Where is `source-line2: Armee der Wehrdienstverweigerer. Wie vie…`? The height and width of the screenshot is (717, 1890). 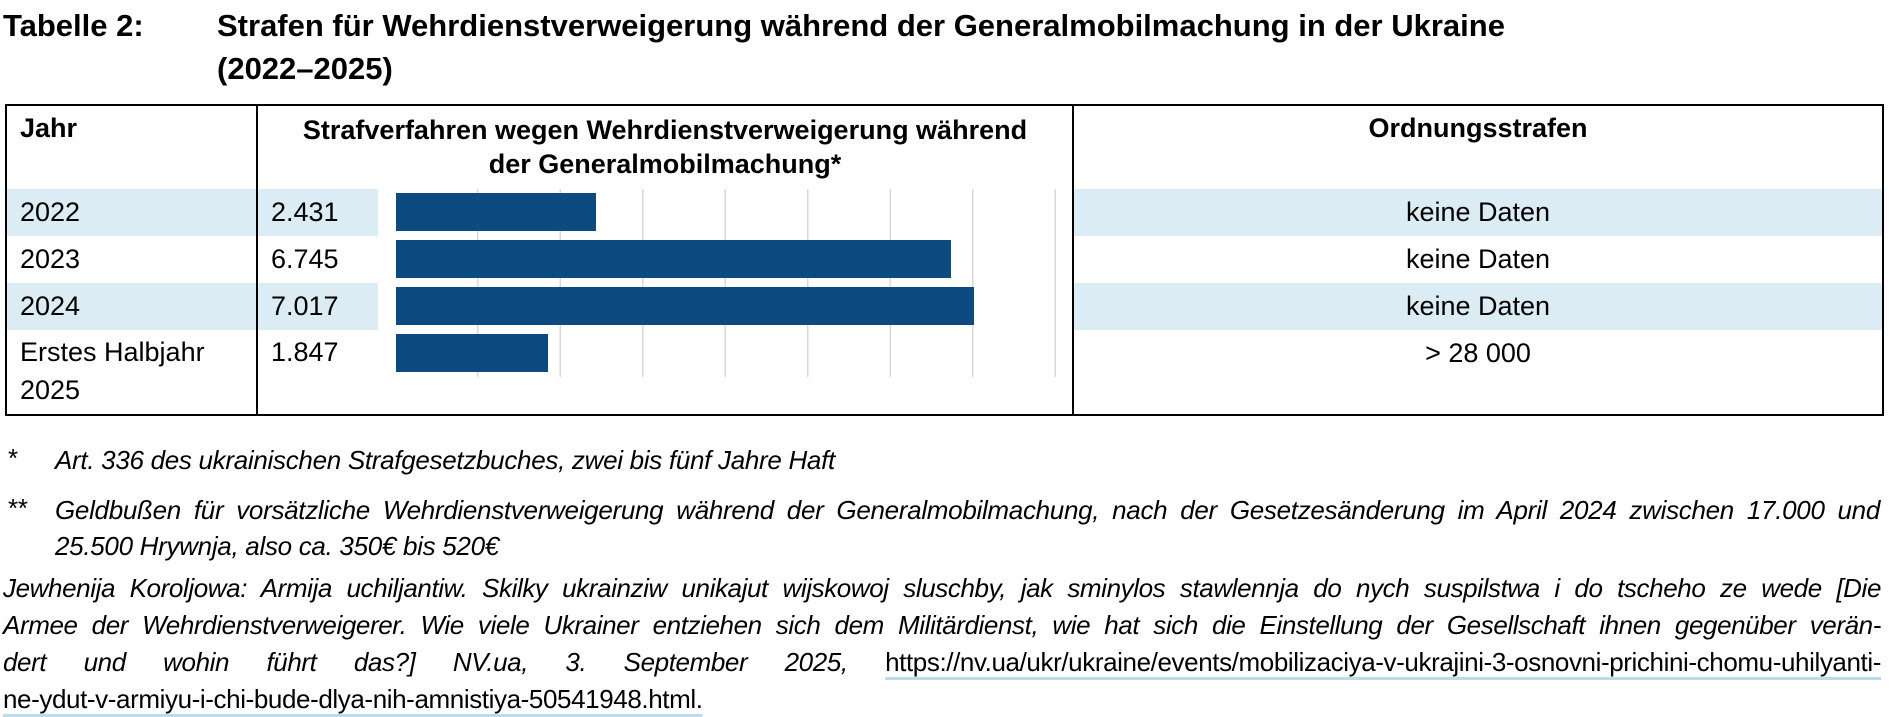 source-line2: Armee der Wehrdienstverweigerer. Wie vie… is located at coordinates (942, 625).